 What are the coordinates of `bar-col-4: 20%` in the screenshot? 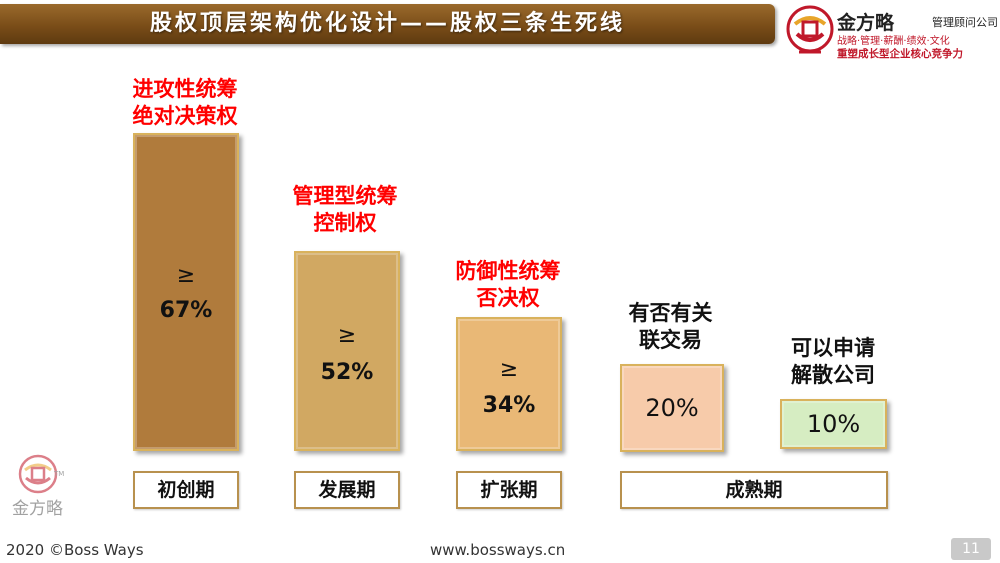 It's located at (672, 408).